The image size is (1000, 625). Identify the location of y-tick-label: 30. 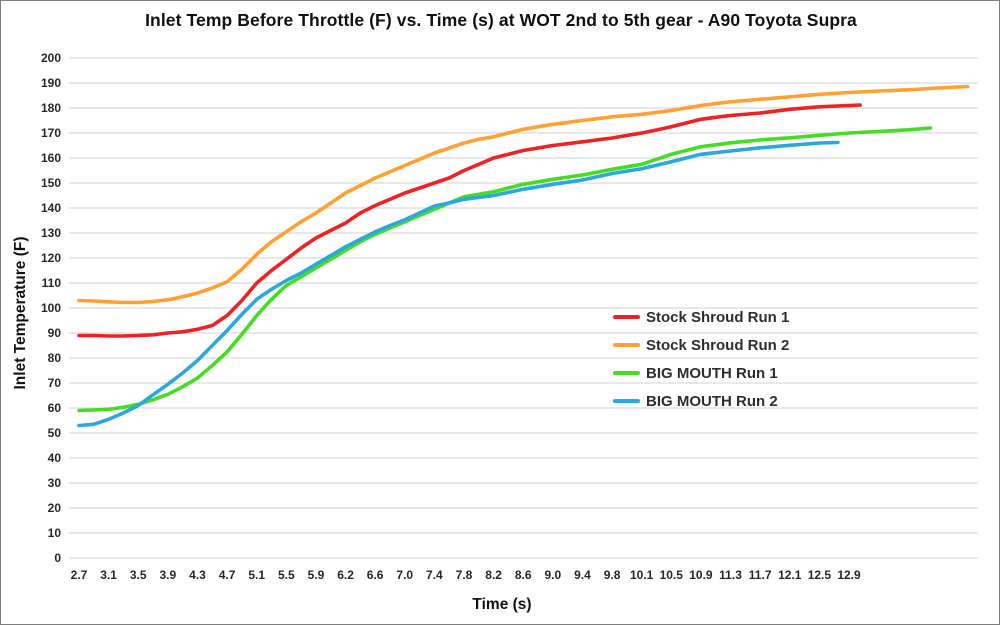
(55, 483).